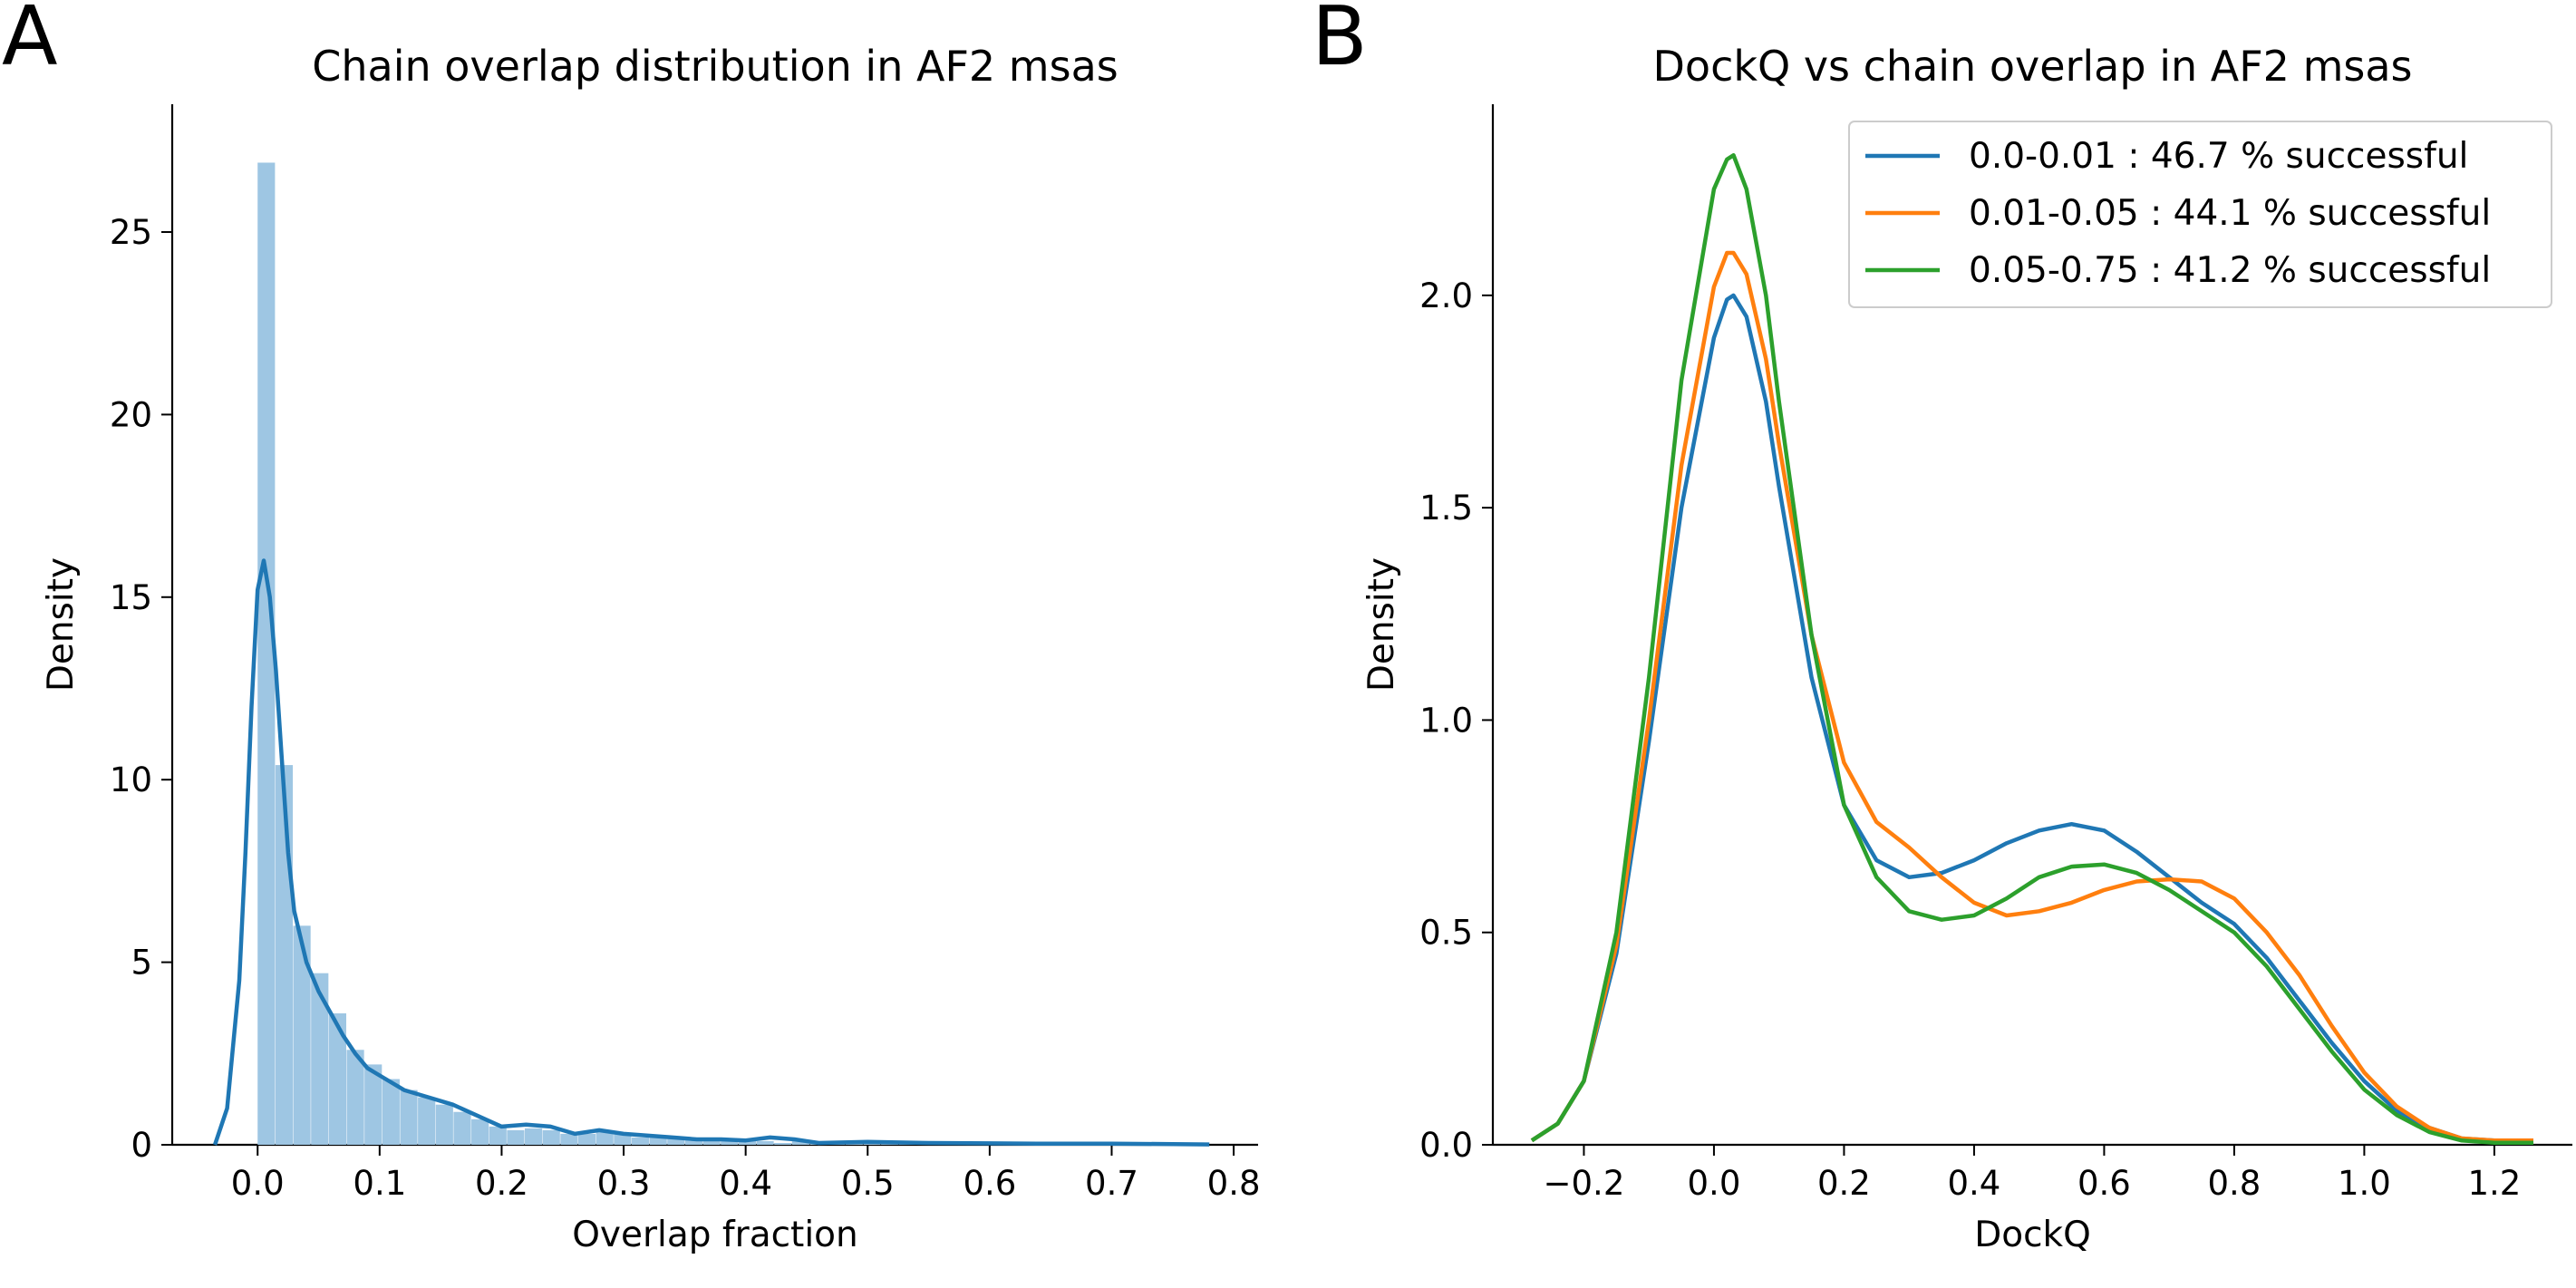 The image size is (2576, 1288). I want to click on panel-letter-b: B, so click(1340, 42).